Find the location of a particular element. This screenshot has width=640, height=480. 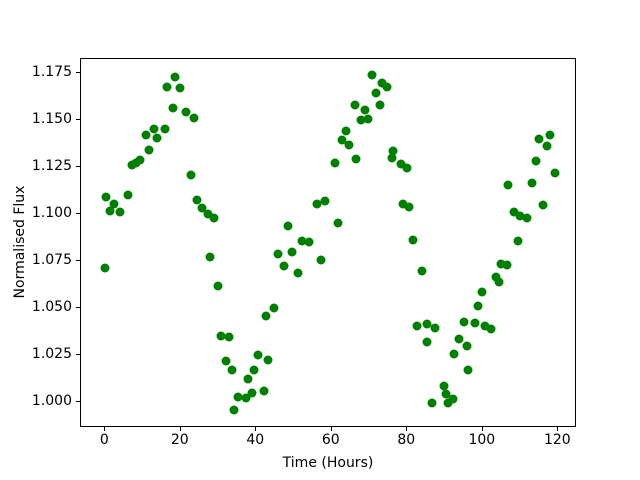

y-tick-label: 1.025 is located at coordinates (51, 354).